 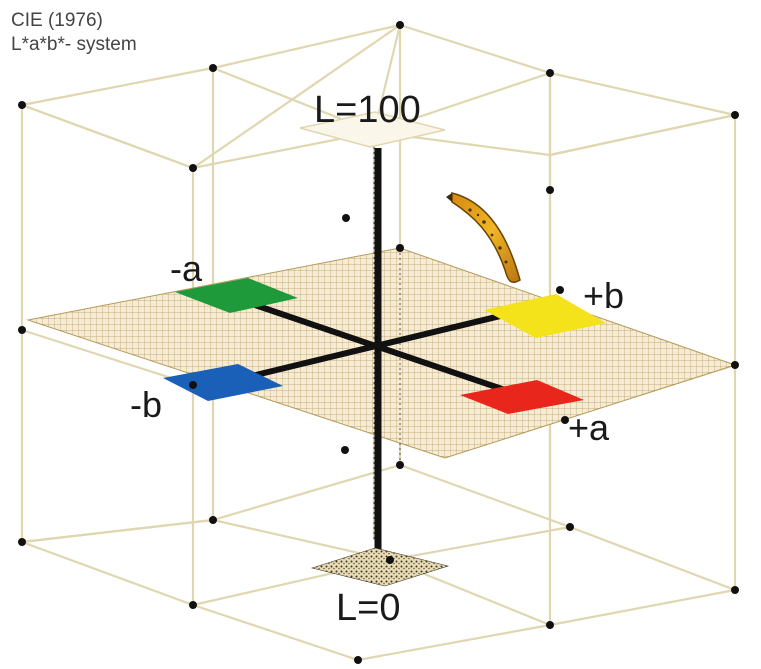 I want to click on diagram-title-line2: L*a*b*- system, so click(x=74, y=44).